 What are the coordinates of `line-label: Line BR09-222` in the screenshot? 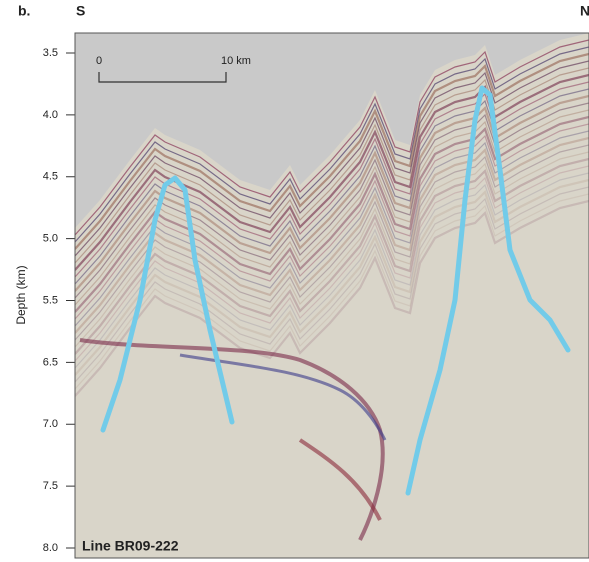 It's located at (130, 546).